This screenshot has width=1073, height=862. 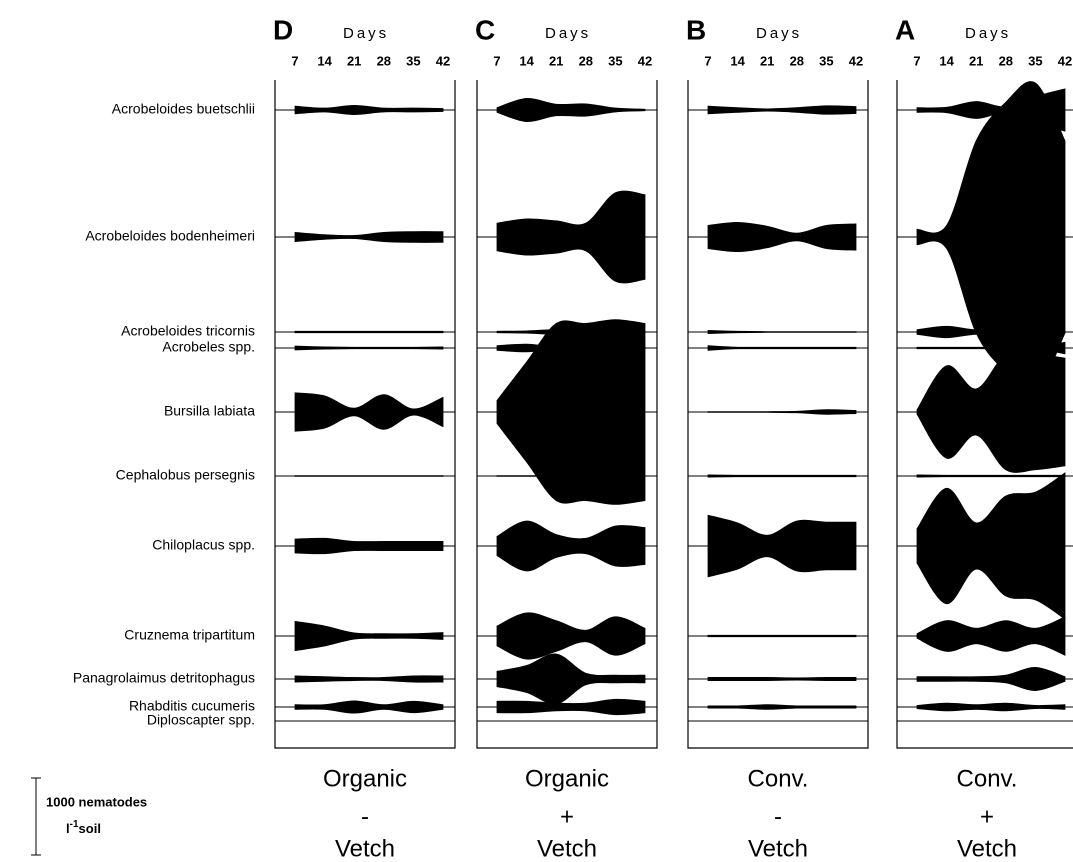 What do you see at coordinates (987, 816) in the screenshot?
I see `treatment-label: +` at bounding box center [987, 816].